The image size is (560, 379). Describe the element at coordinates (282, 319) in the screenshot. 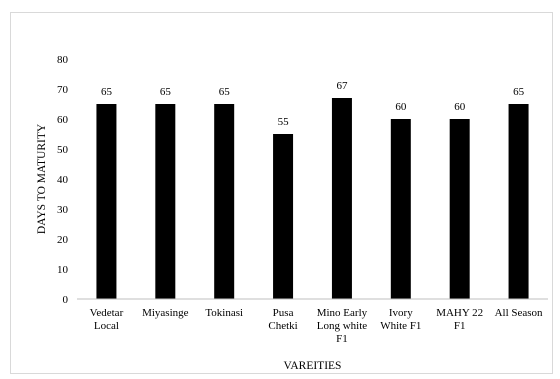

I see `category-label: Pusa Chetki` at that location.